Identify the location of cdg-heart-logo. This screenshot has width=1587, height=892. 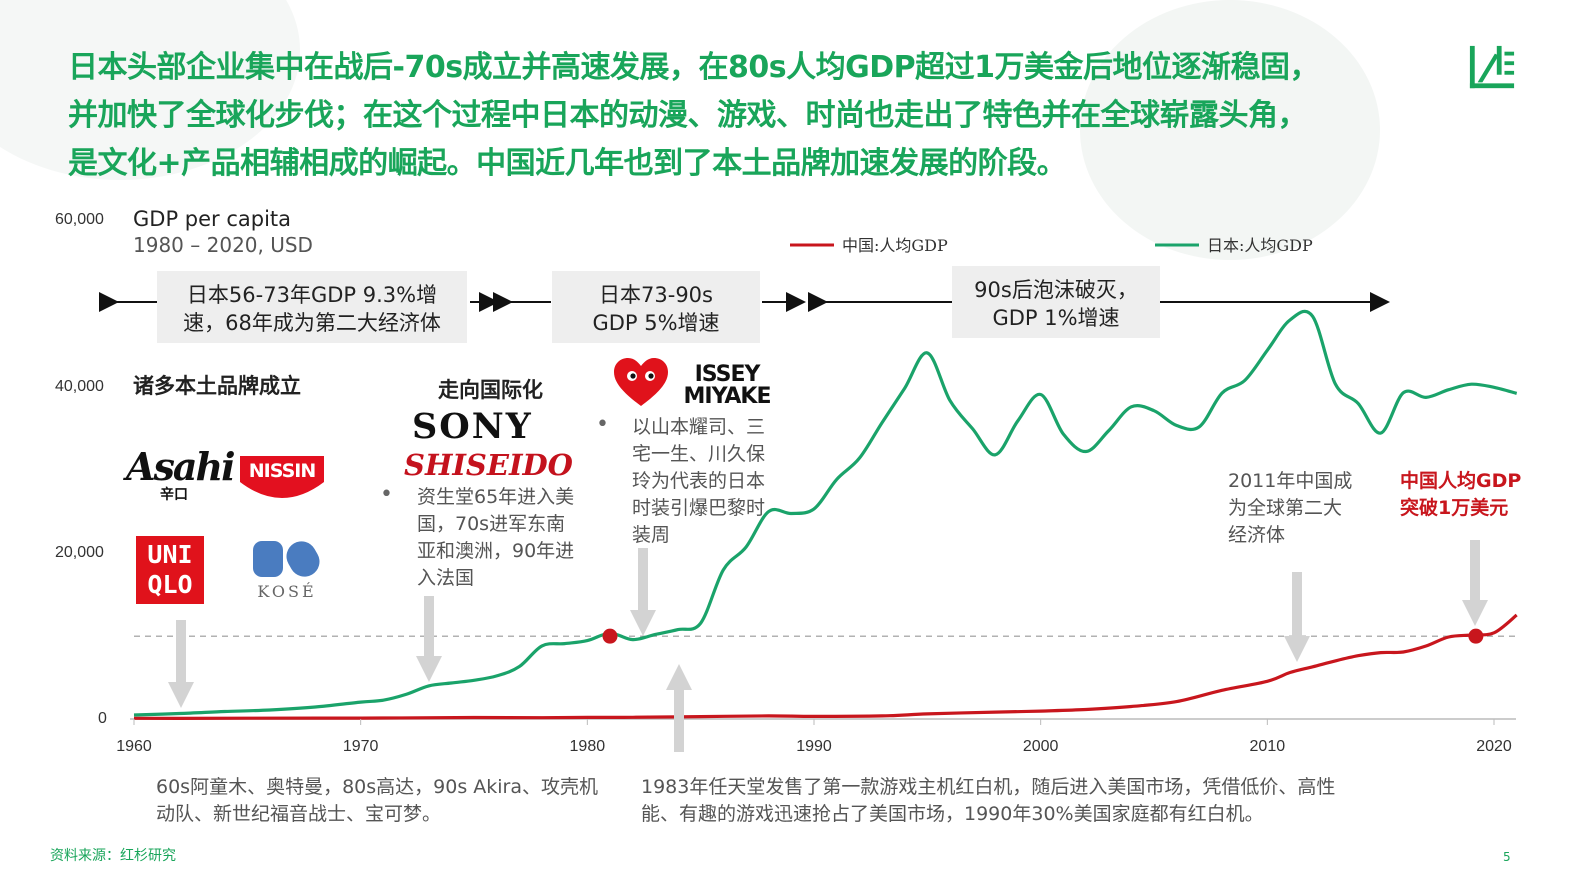
(641, 382).